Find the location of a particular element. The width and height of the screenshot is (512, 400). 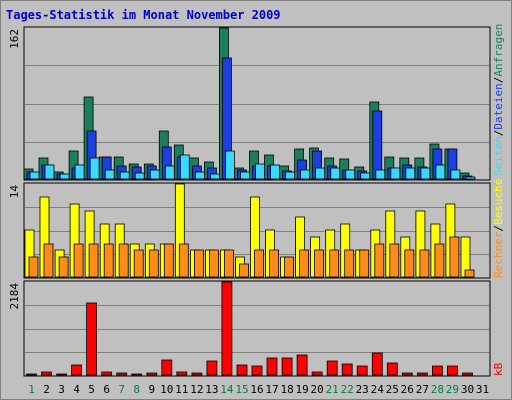

day-label-4: 4 is located at coordinates (76, 389).